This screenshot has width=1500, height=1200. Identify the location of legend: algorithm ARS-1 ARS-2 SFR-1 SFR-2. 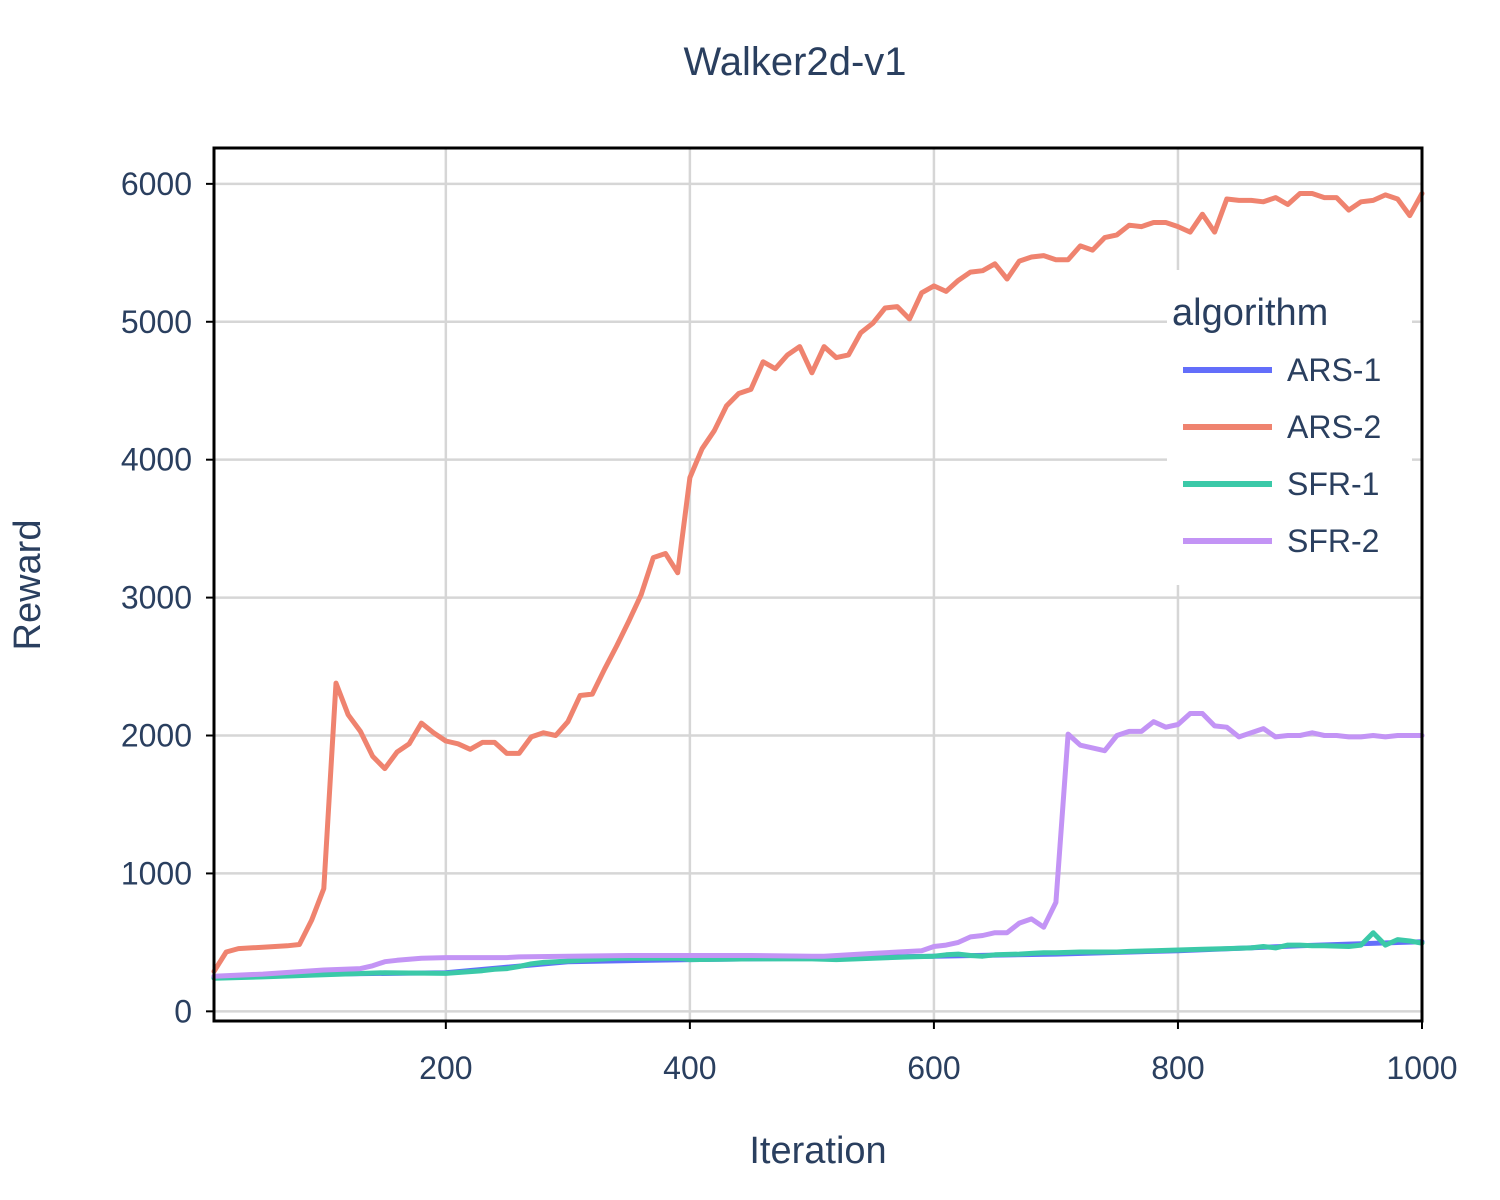
(1289, 427).